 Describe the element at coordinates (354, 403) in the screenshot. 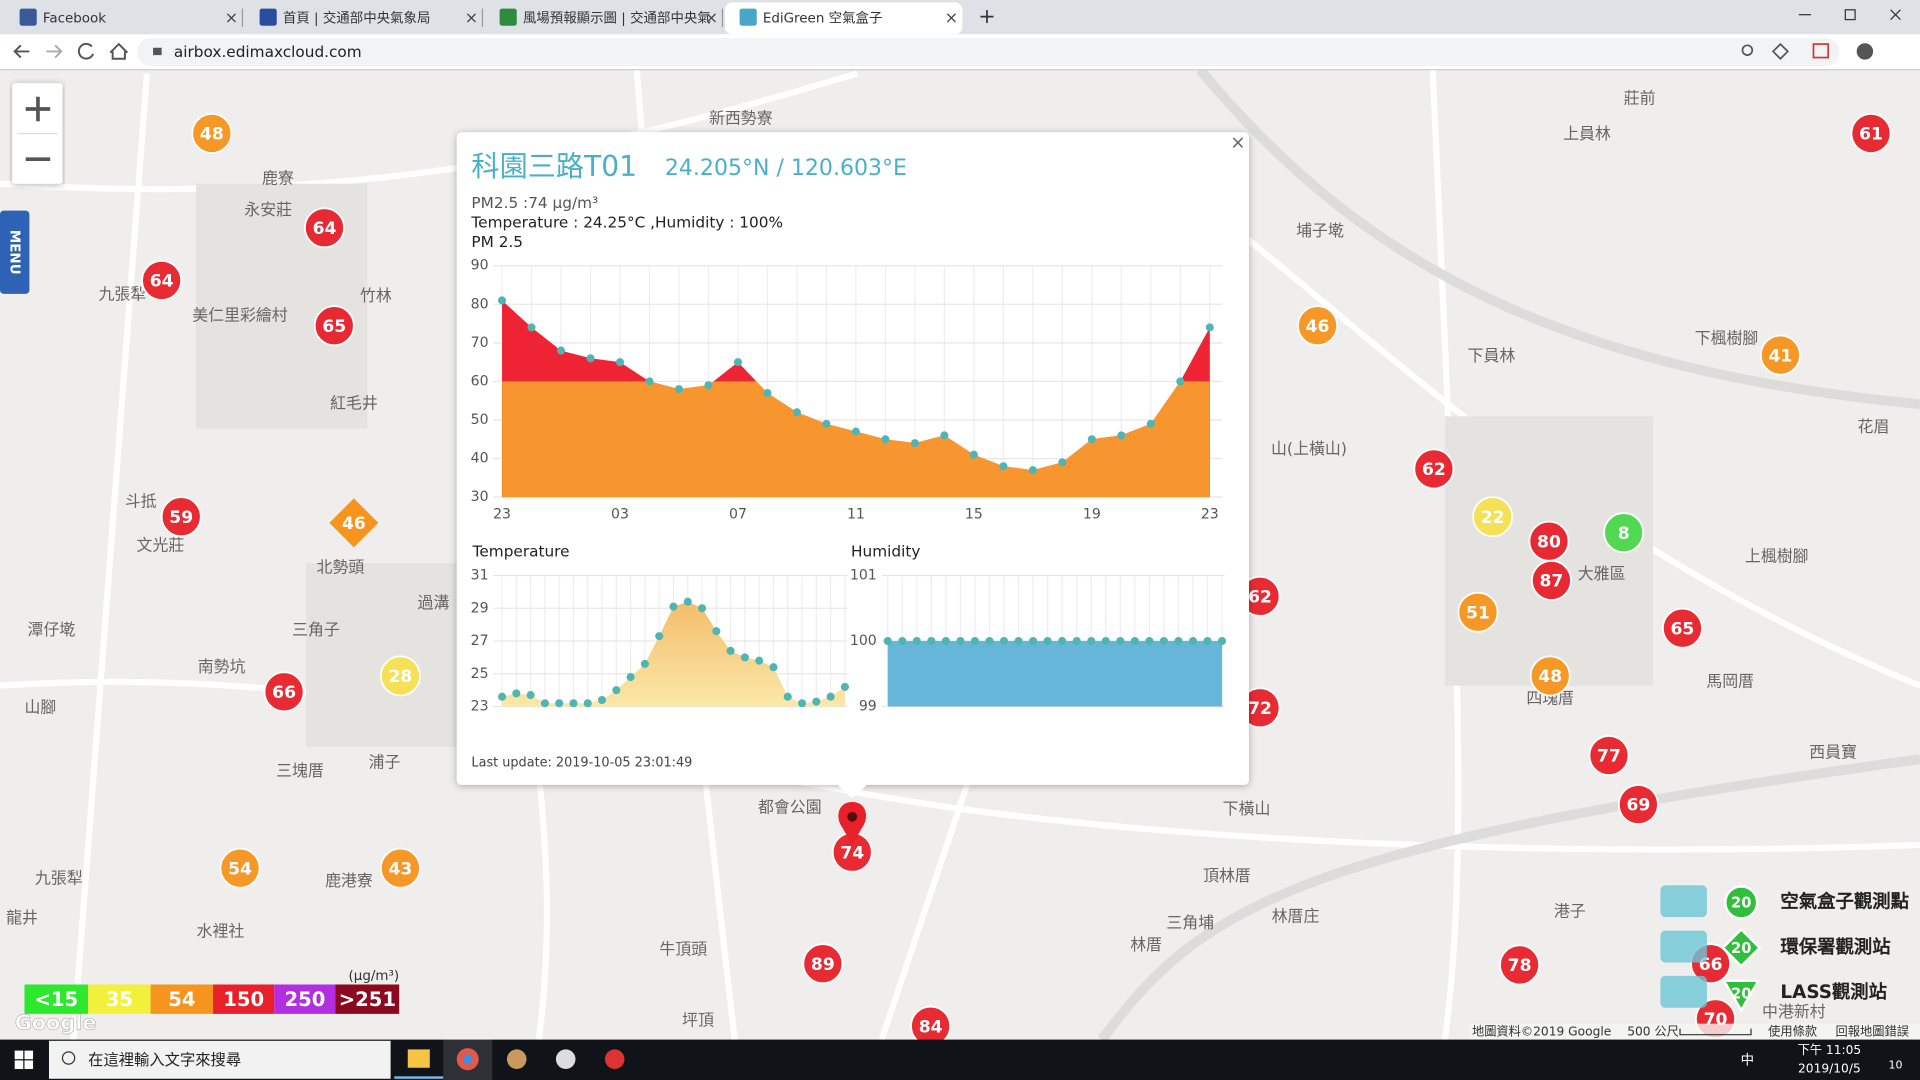

I see `place-label: 紅毛井` at that location.